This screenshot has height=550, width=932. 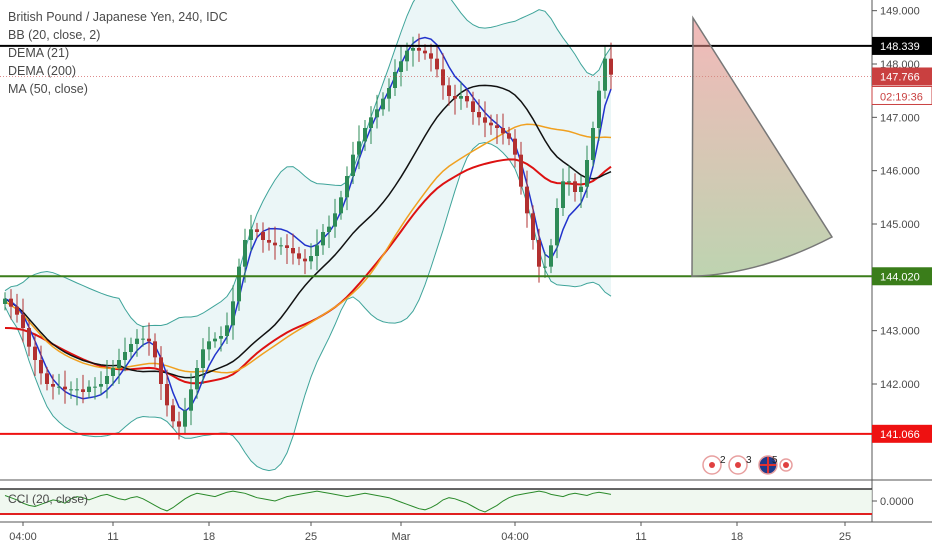 I want to click on dema21-legend: DEMA (21), so click(x=39, y=53).